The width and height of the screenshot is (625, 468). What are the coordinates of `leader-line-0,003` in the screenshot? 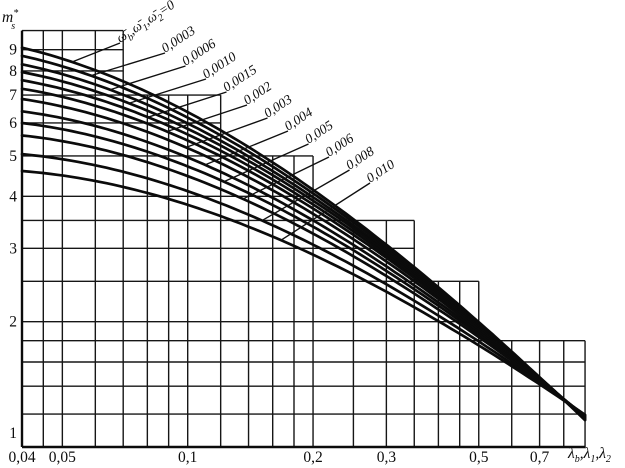 It's located at (226, 133).